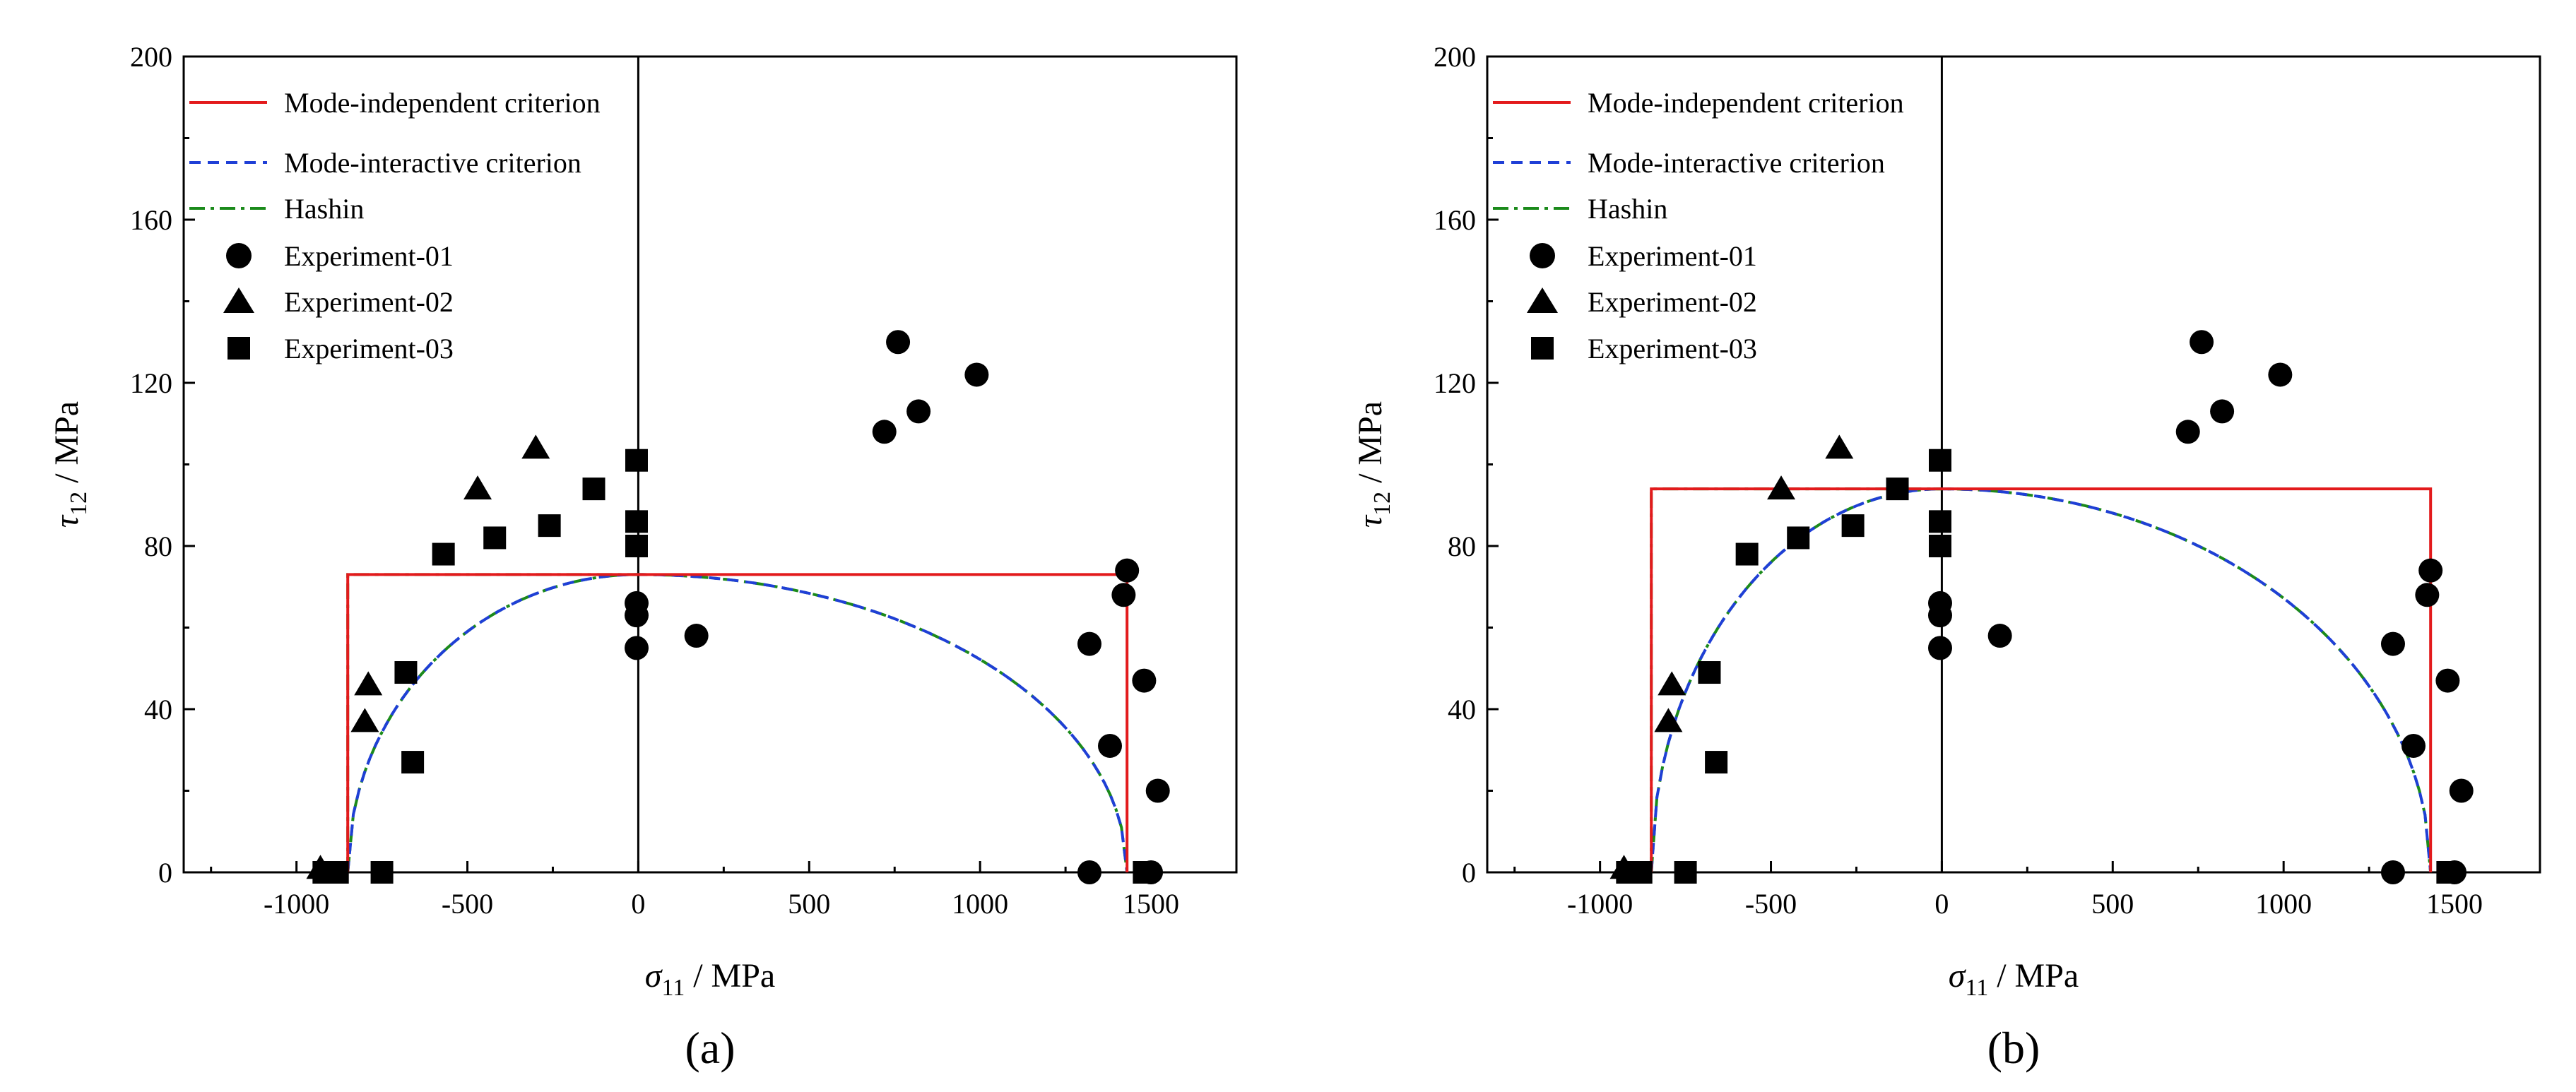 The width and height of the screenshot is (2576, 1092). I want to click on hashin-curve, so click(737, 722).